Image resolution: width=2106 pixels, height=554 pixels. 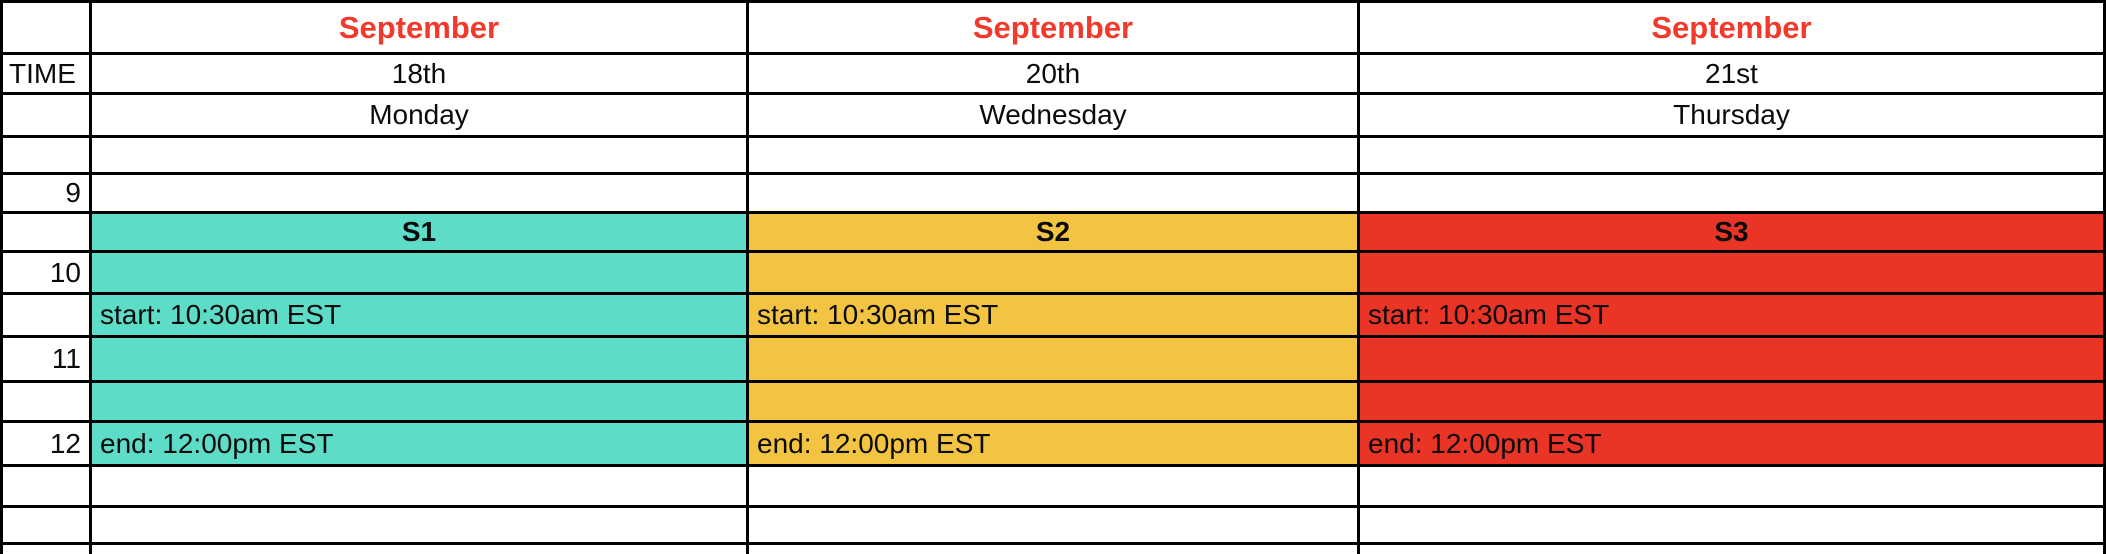 What do you see at coordinates (47, 445) in the screenshot?
I see `hour-cell-12: 12` at bounding box center [47, 445].